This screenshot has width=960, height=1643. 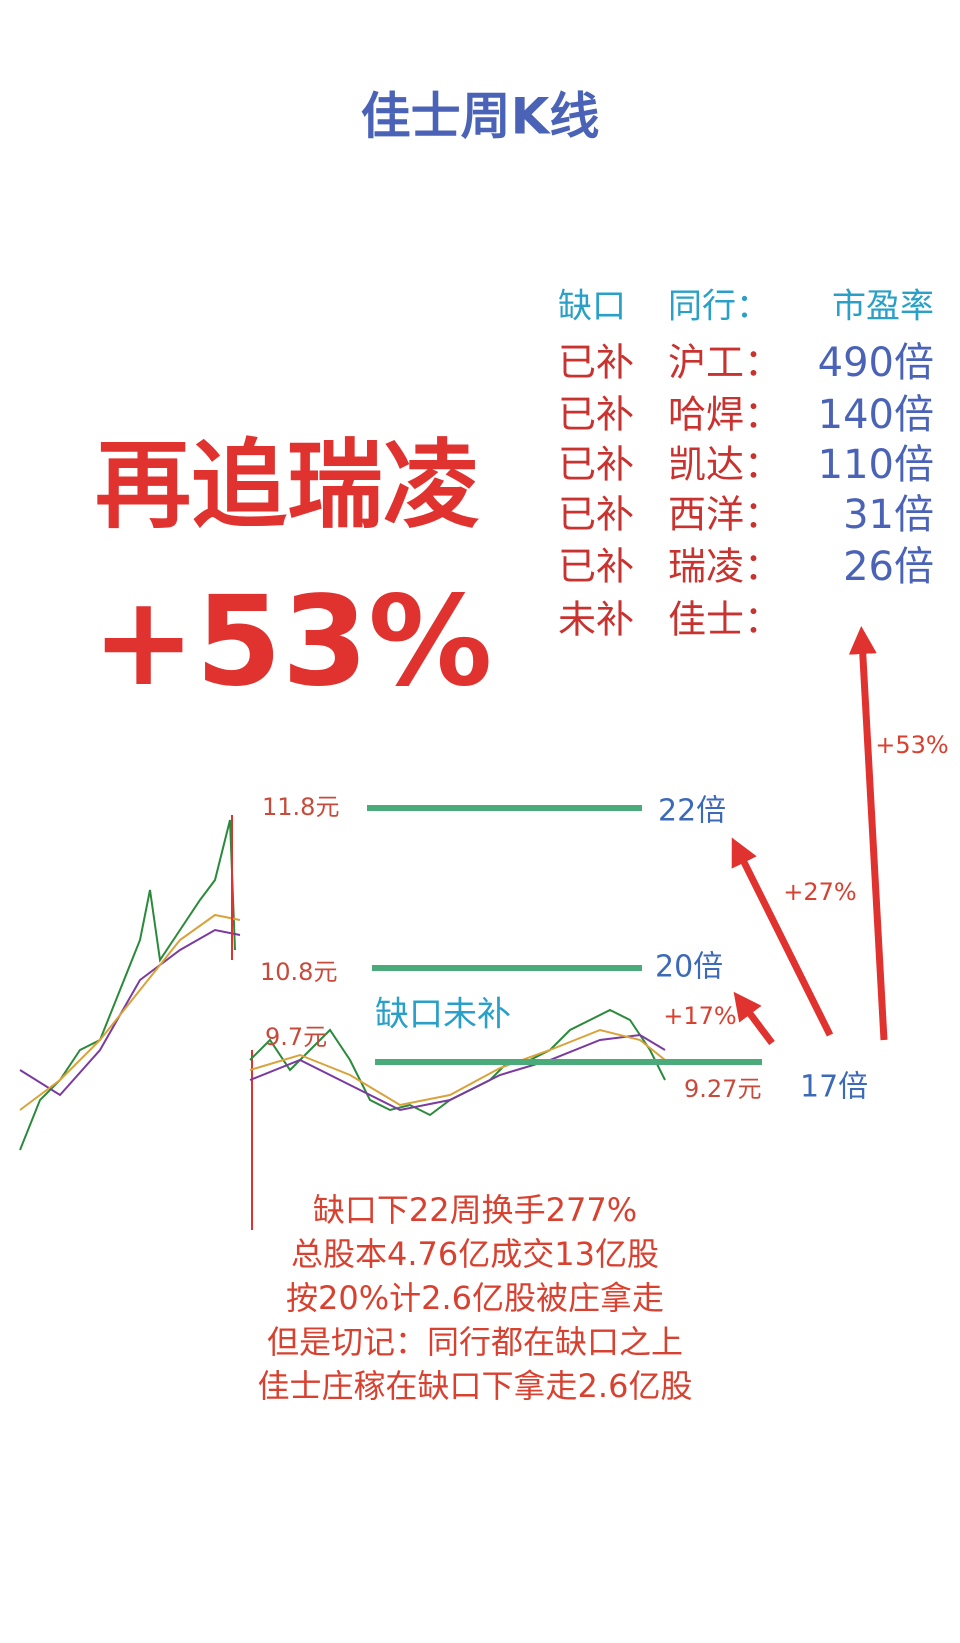 What do you see at coordinates (725, 567) in the screenshot?
I see `peer-name: 瑞凌：` at bounding box center [725, 567].